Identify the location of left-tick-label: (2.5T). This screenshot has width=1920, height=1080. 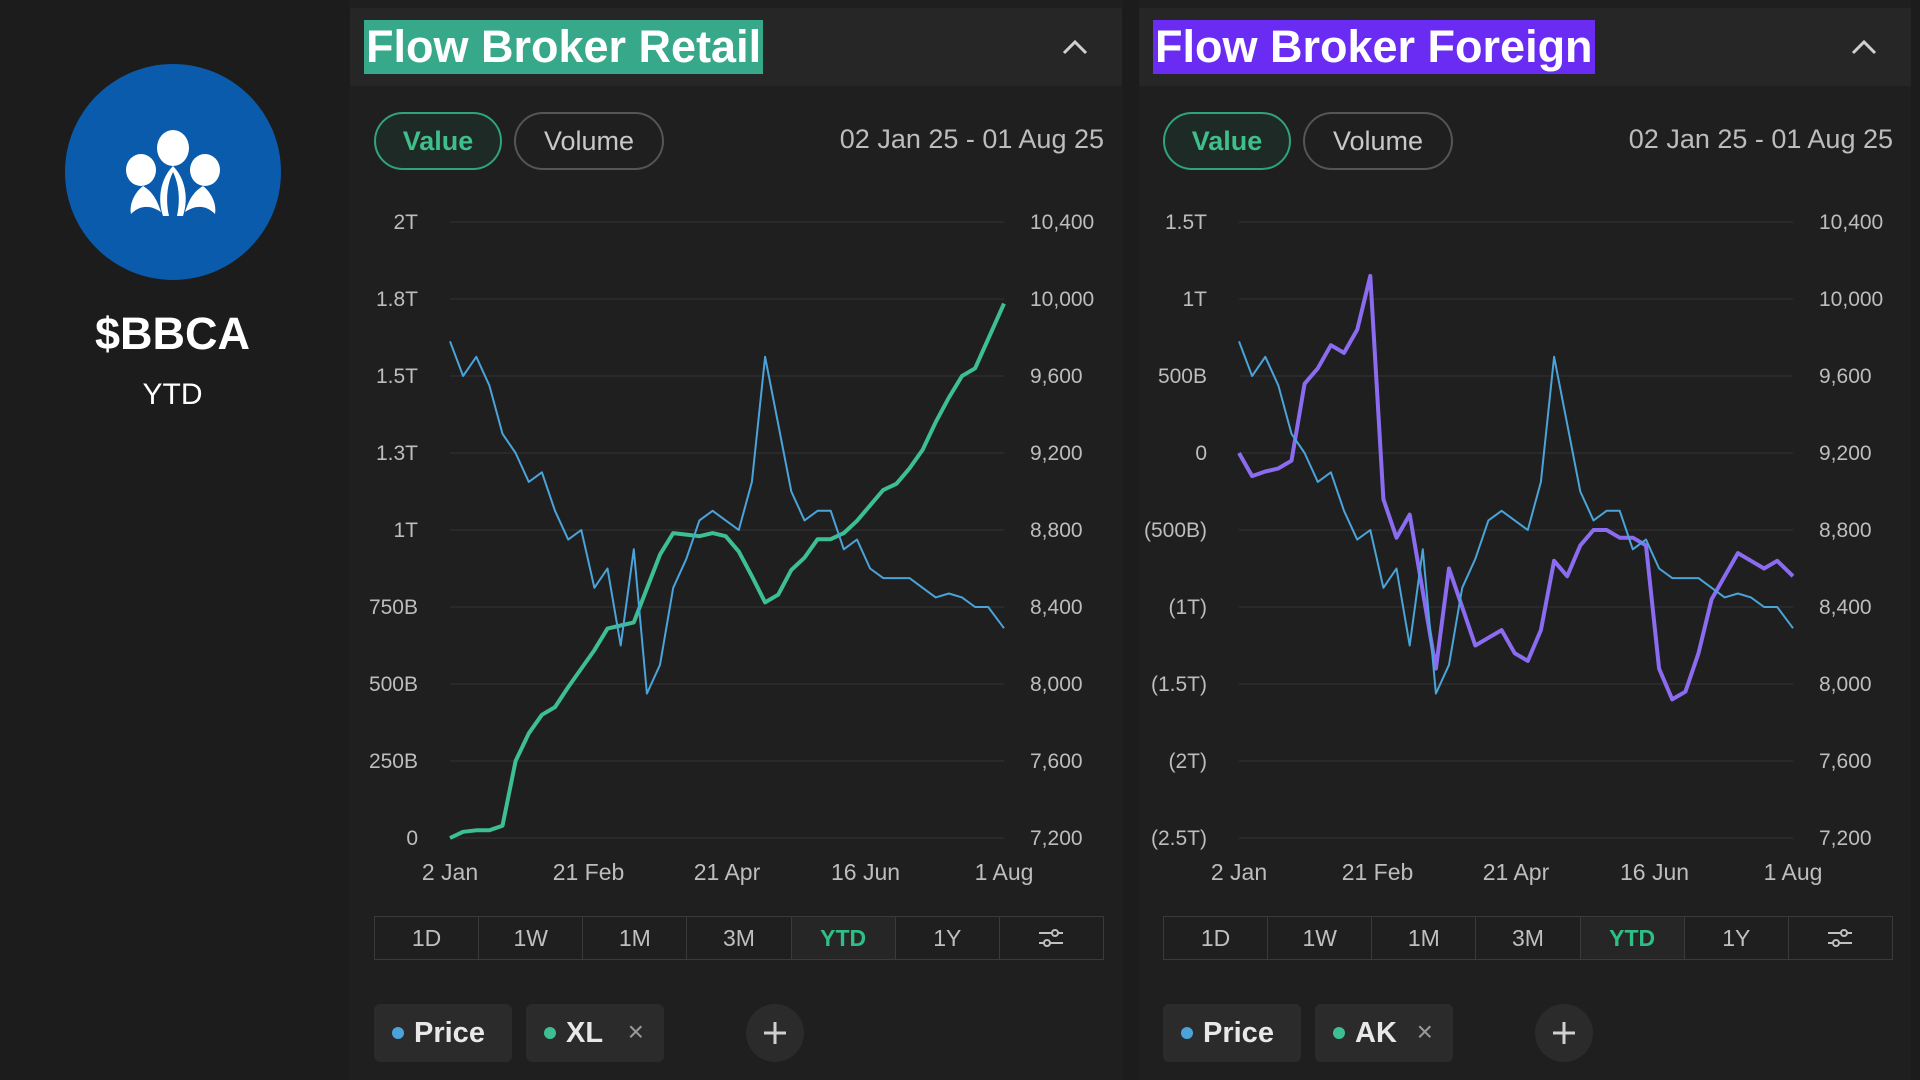
(1179, 838).